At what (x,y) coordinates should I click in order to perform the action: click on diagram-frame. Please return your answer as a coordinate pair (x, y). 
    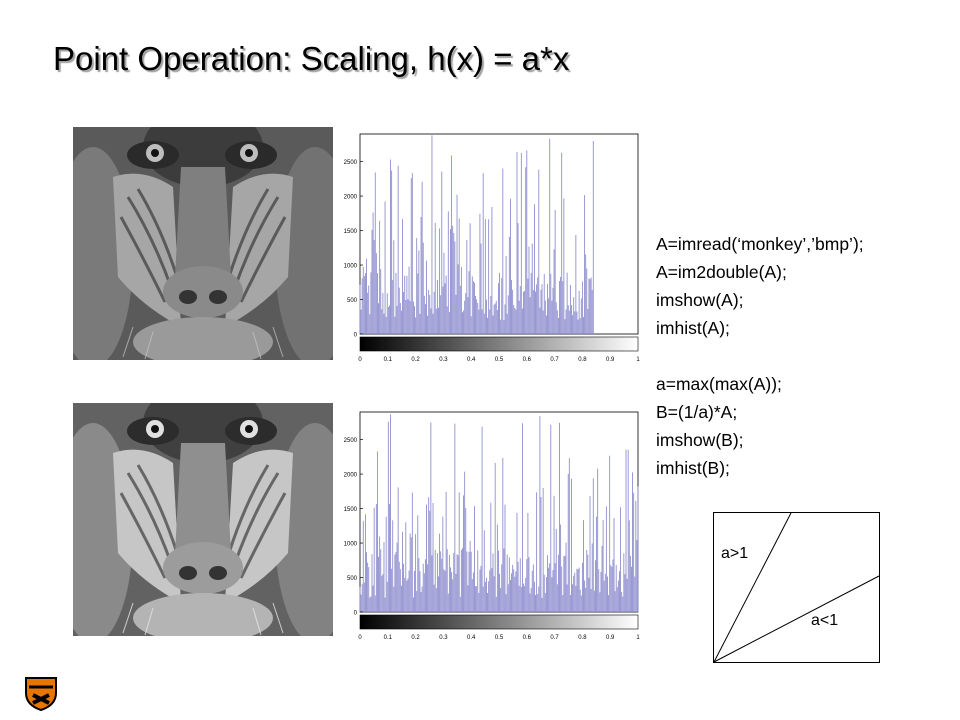
    Looking at the image, I should click on (796, 587).